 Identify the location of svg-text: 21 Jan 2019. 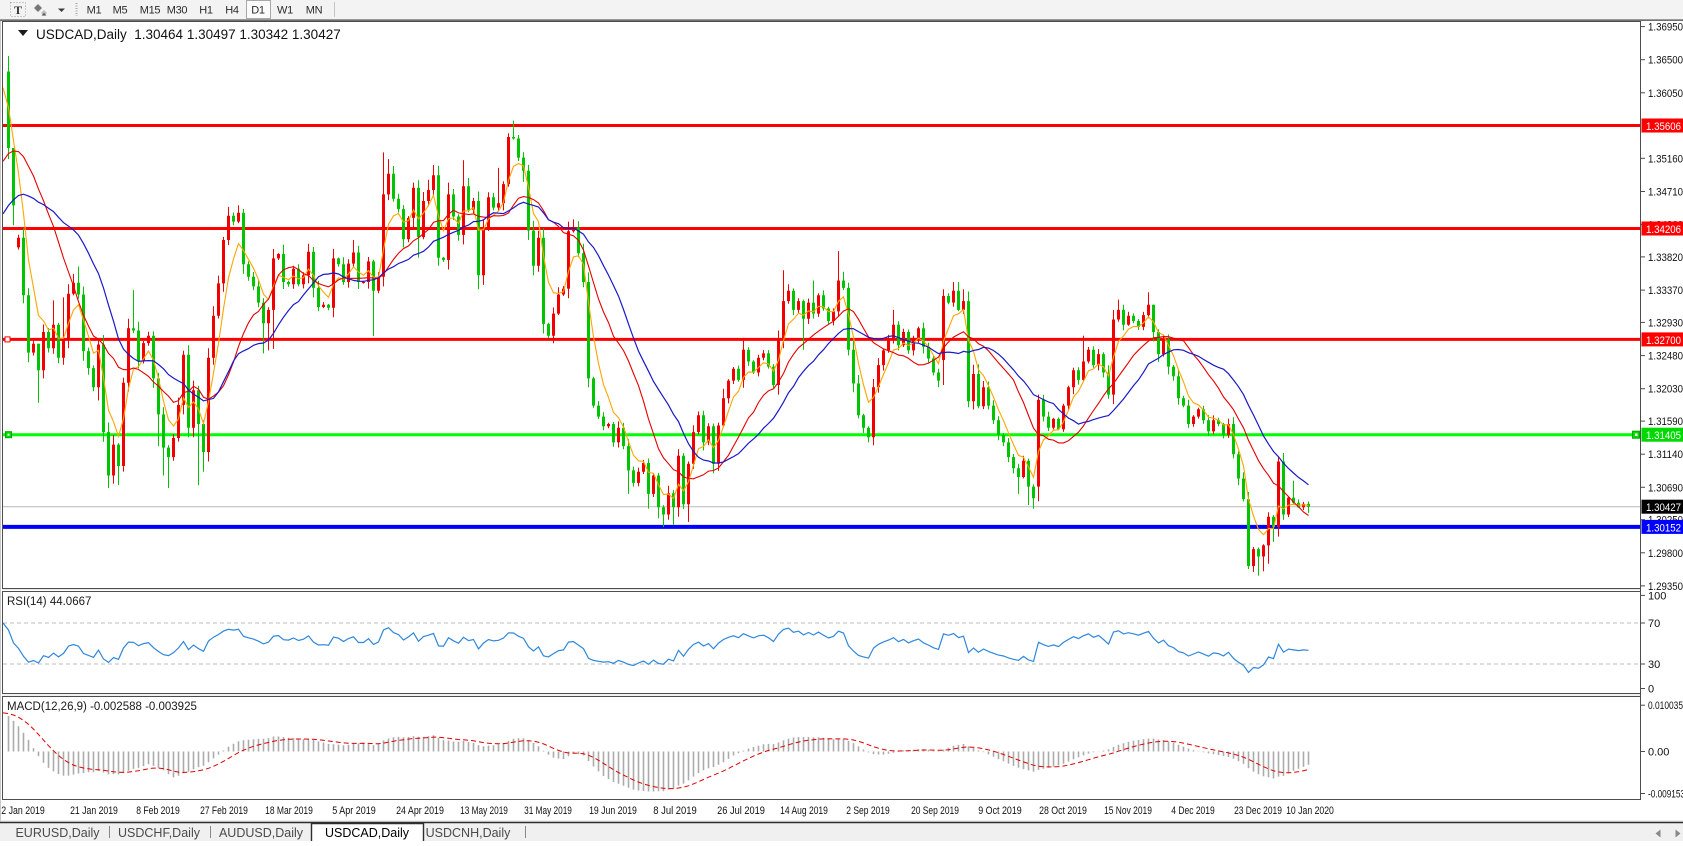
(94, 811).